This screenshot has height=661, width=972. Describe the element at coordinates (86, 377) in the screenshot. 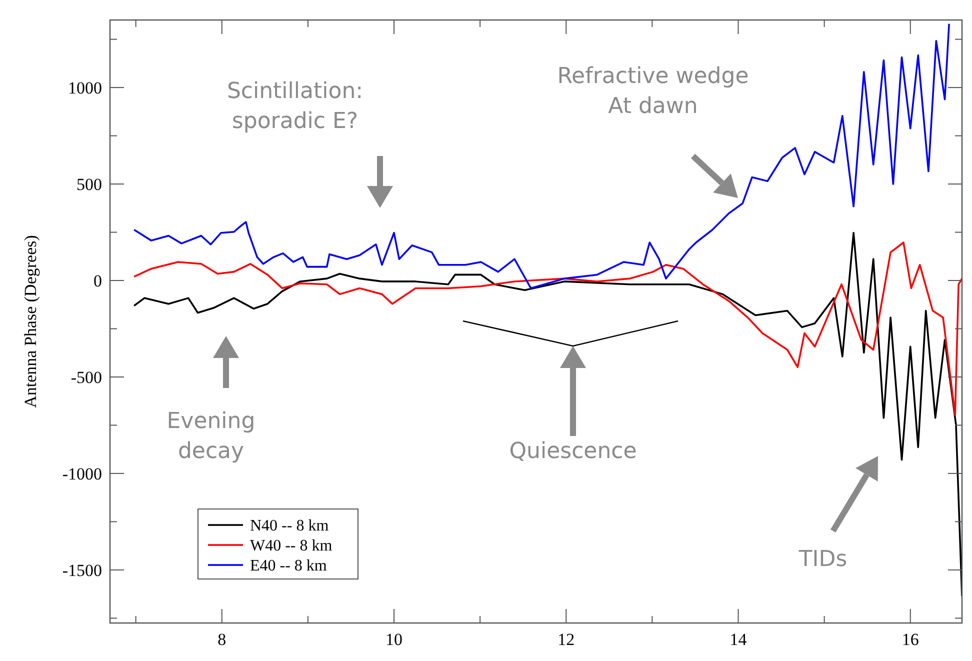

I see `y-tick-label: -500` at that location.